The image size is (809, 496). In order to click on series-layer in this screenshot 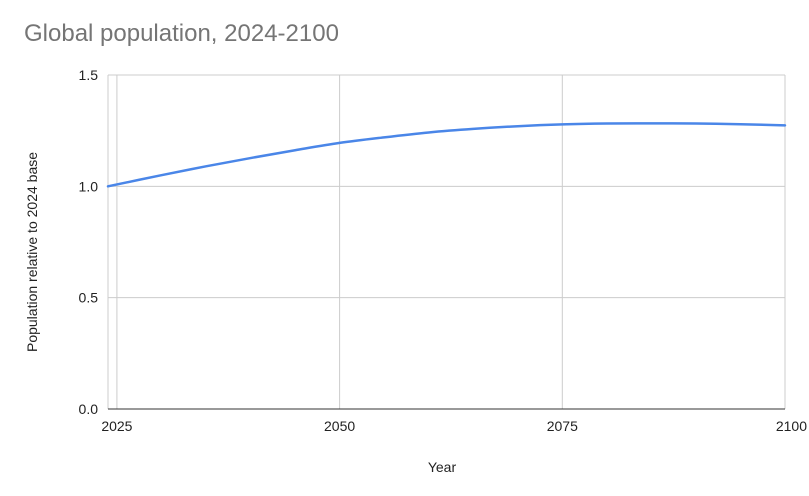, I will do `click(446, 155)`.